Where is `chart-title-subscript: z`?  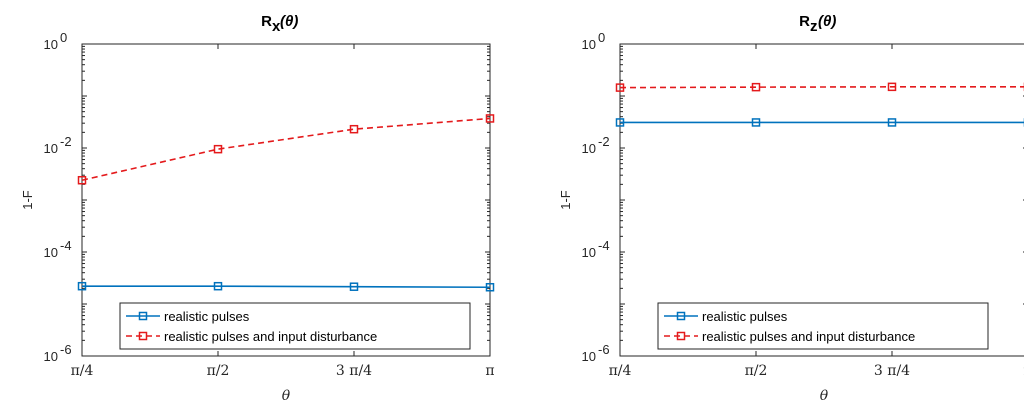
chart-title-subscript: z is located at coordinates (814, 26).